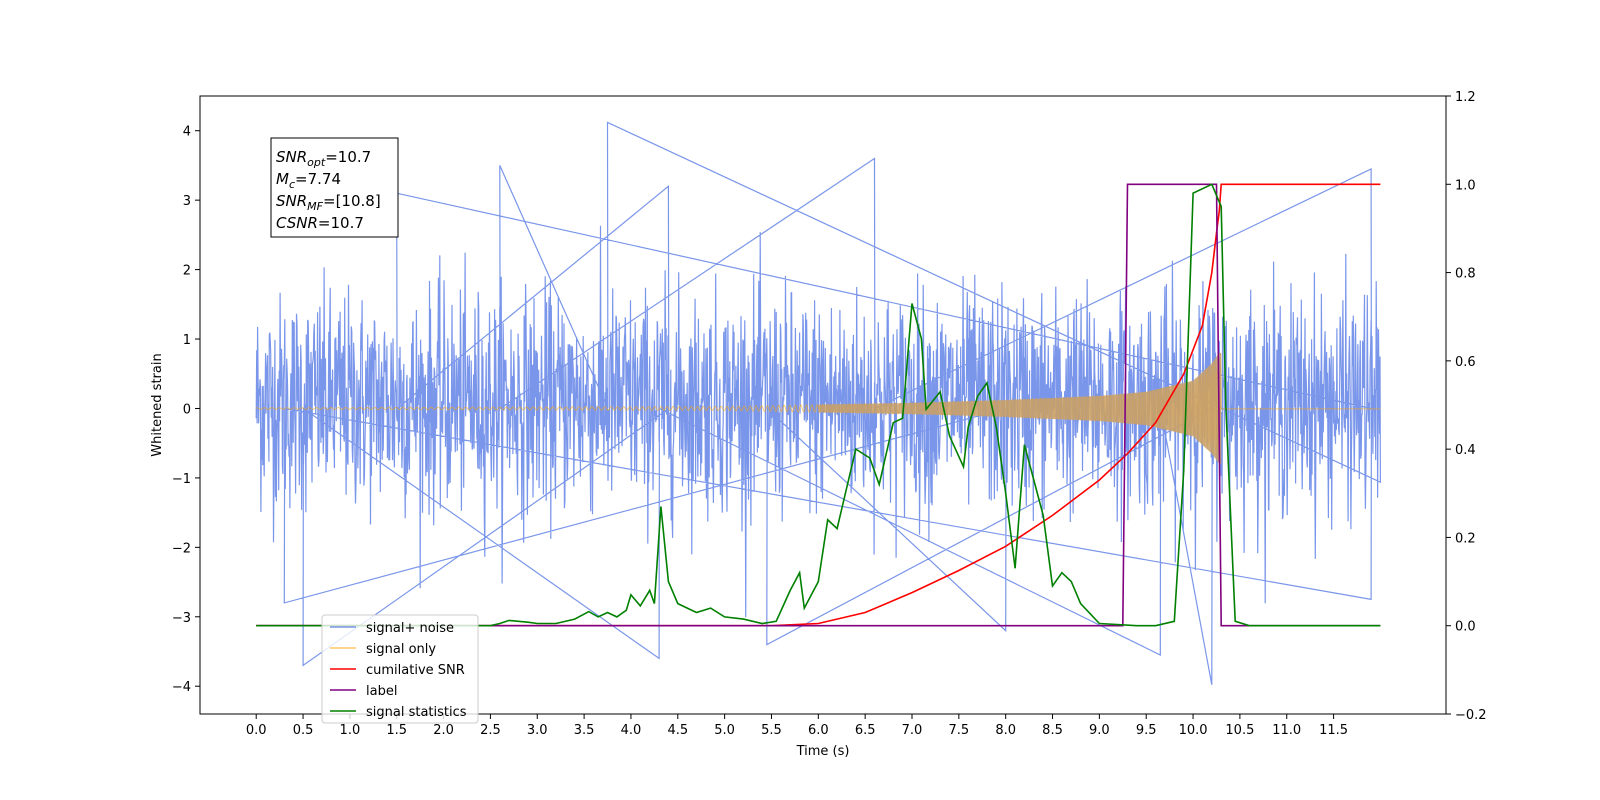 The width and height of the screenshot is (1600, 800). What do you see at coordinates (415, 670) in the screenshot?
I see `legend-entry: cumilative SNR` at bounding box center [415, 670].